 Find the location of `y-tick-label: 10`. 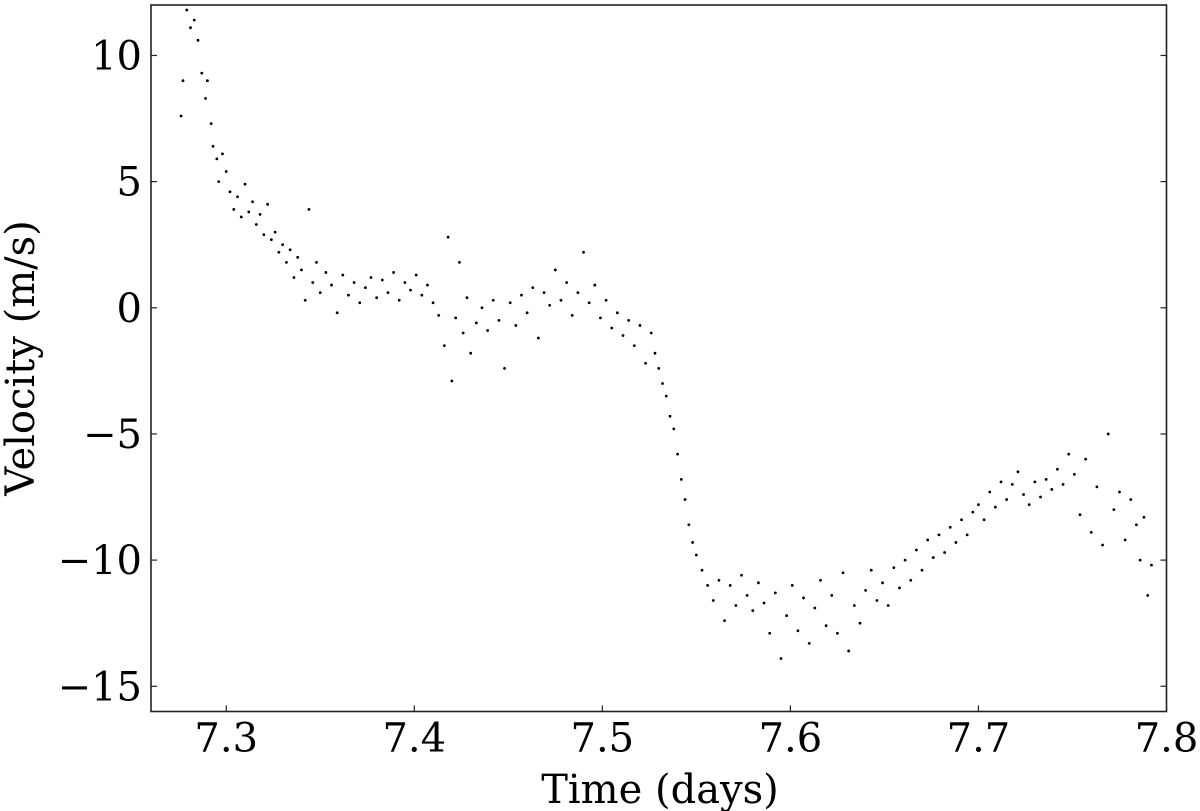

y-tick-label: 10 is located at coordinates (116, 56).